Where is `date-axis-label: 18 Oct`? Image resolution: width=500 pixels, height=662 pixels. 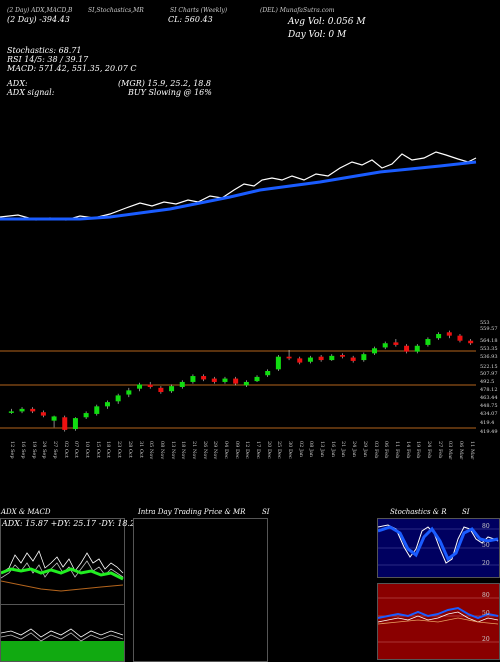 date-axis-label: 18 Oct is located at coordinates (108, 449).